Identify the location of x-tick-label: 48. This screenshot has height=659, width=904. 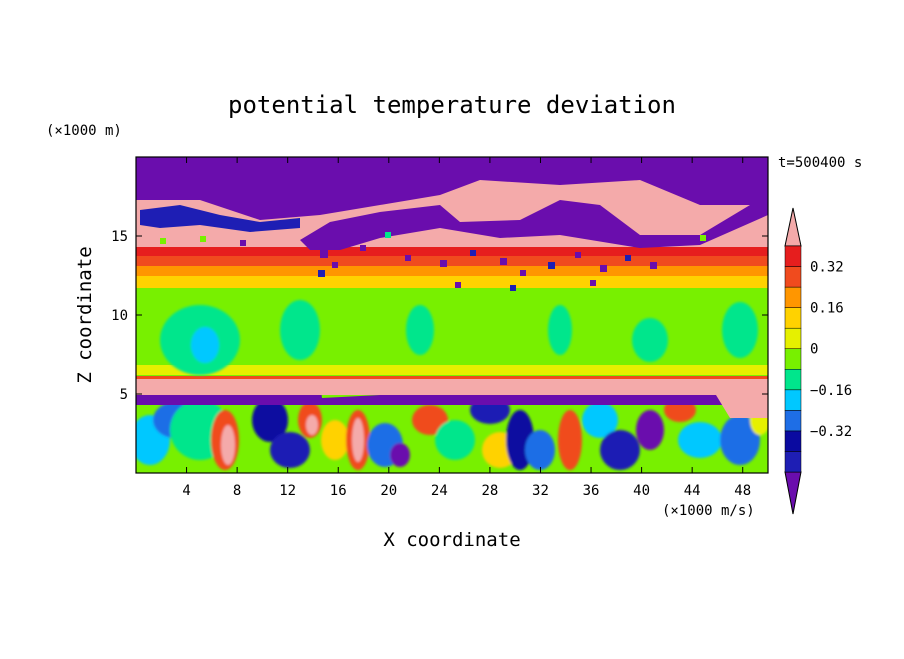
(742, 491).